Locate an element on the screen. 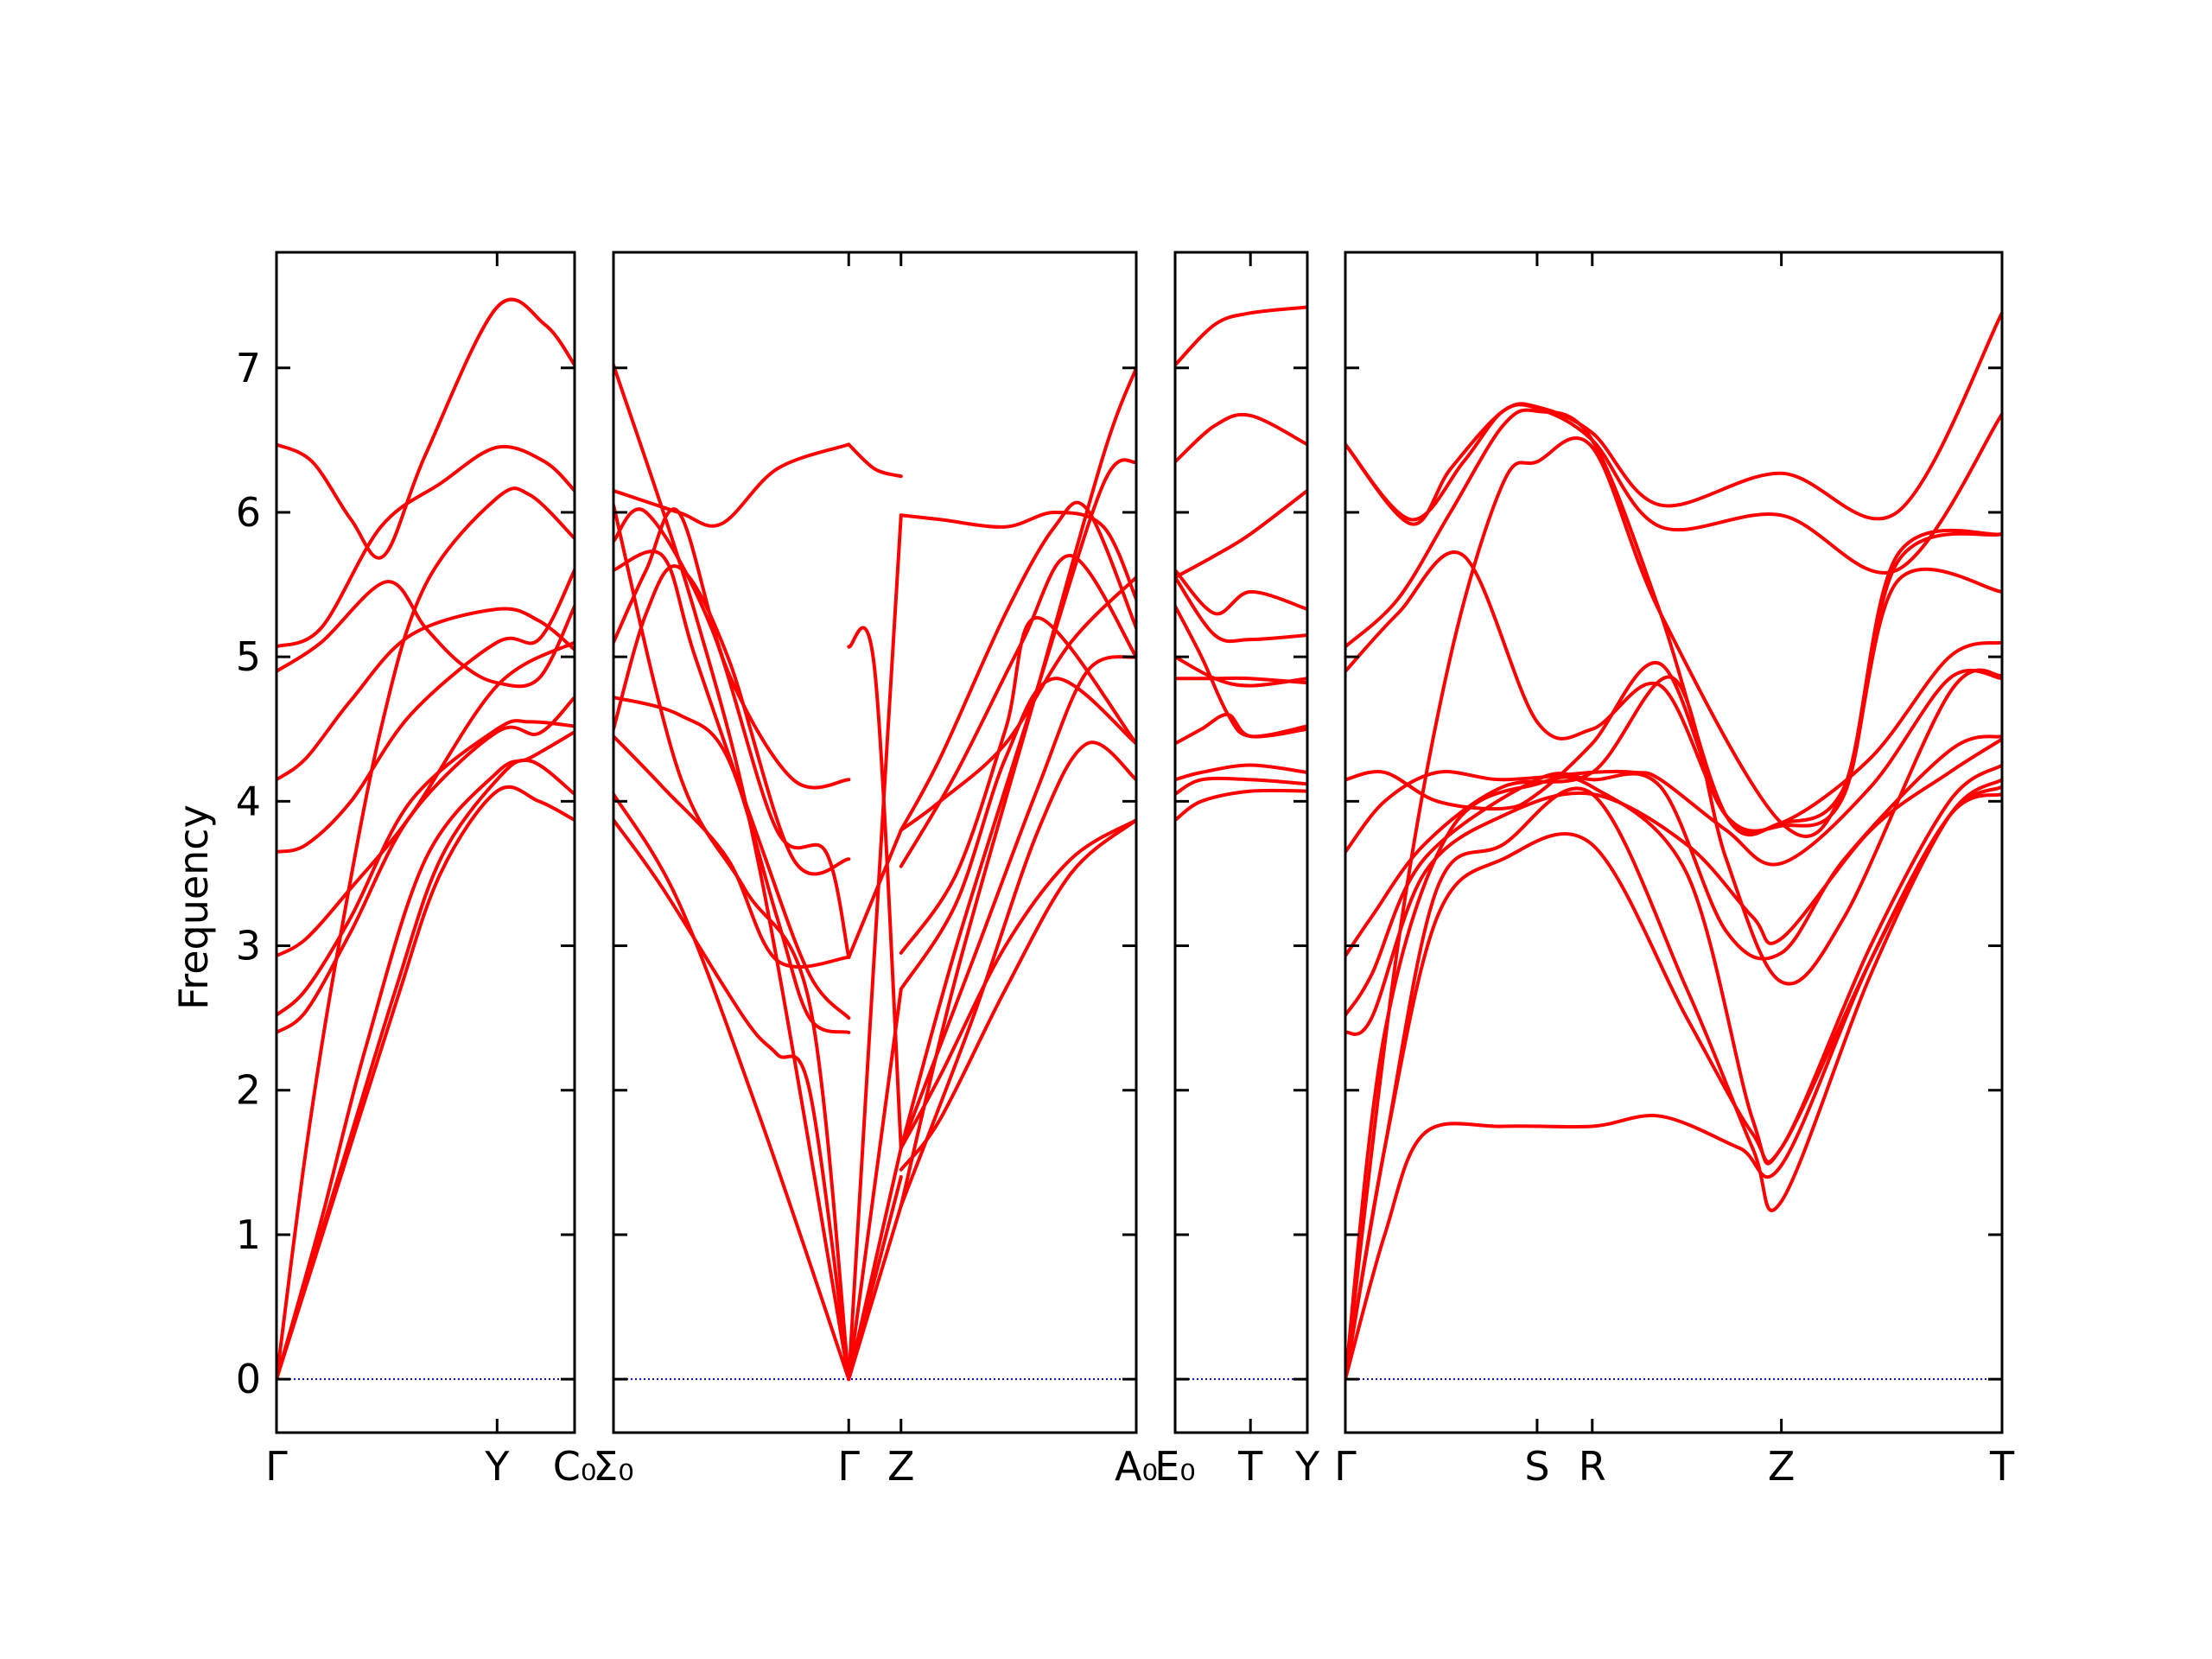  x-tick-label: C₀ is located at coordinates (575, 1466).